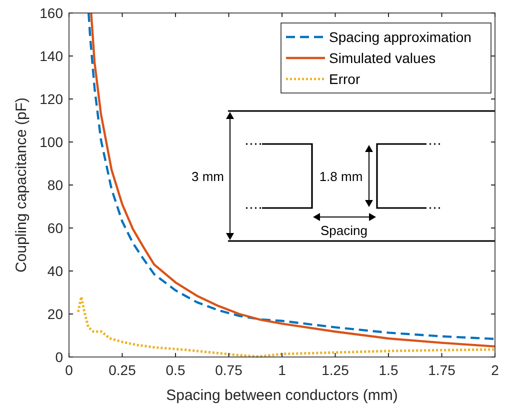  I want to click on legend-label: Spacing approximation, so click(400, 37).